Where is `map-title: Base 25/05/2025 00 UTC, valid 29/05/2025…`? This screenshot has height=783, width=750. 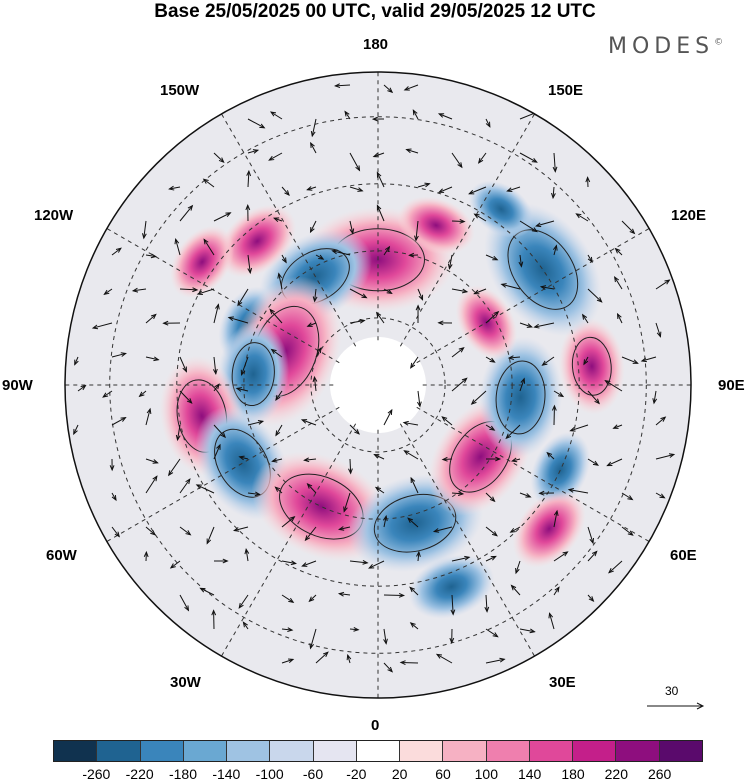 map-title: Base 25/05/2025 00 UTC, valid 29/05/2025… is located at coordinates (375, 11).